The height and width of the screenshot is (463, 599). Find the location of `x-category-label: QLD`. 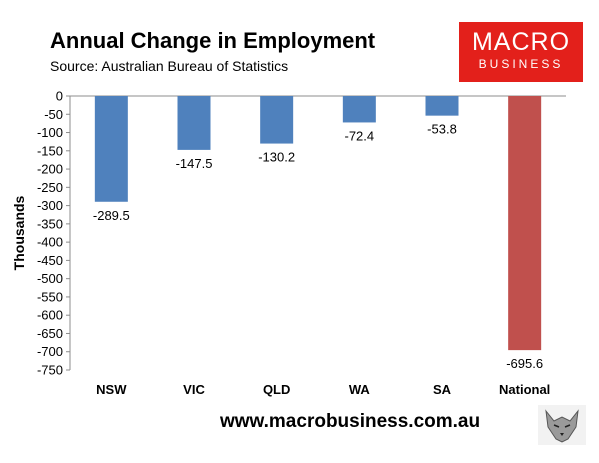

x-category-label: QLD is located at coordinates (276, 389).